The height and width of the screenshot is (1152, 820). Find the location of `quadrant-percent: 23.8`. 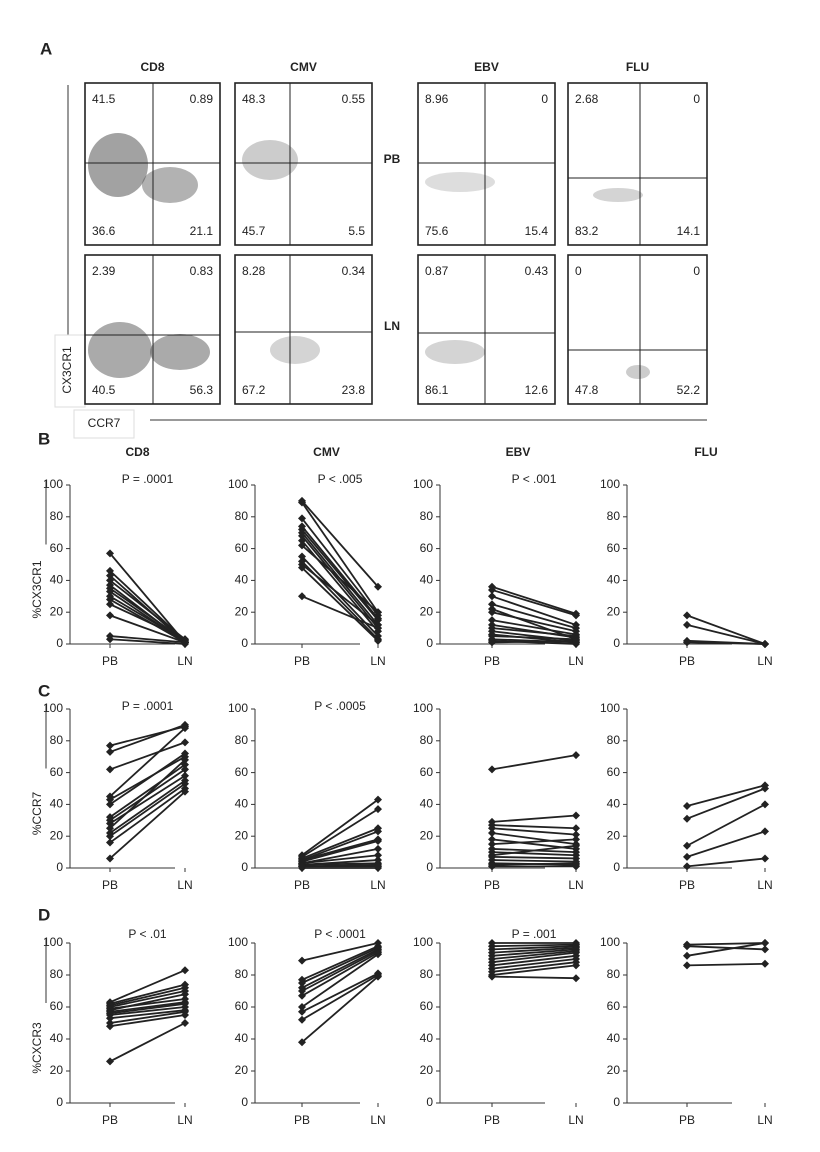

quadrant-percent: 23.8 is located at coordinates (354, 390).